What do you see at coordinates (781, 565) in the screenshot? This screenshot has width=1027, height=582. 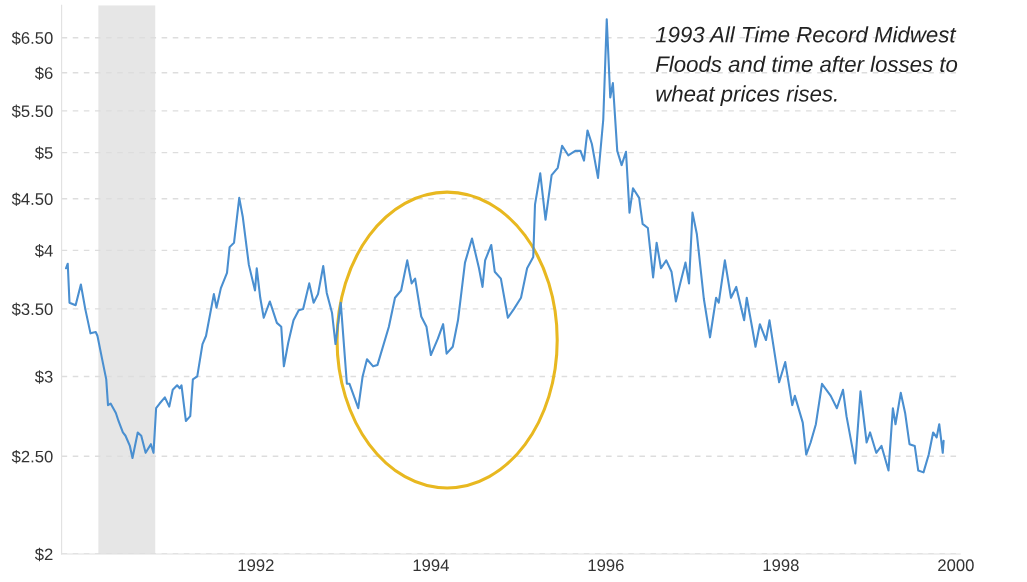 I see `x-tick-label: 1998` at bounding box center [781, 565].